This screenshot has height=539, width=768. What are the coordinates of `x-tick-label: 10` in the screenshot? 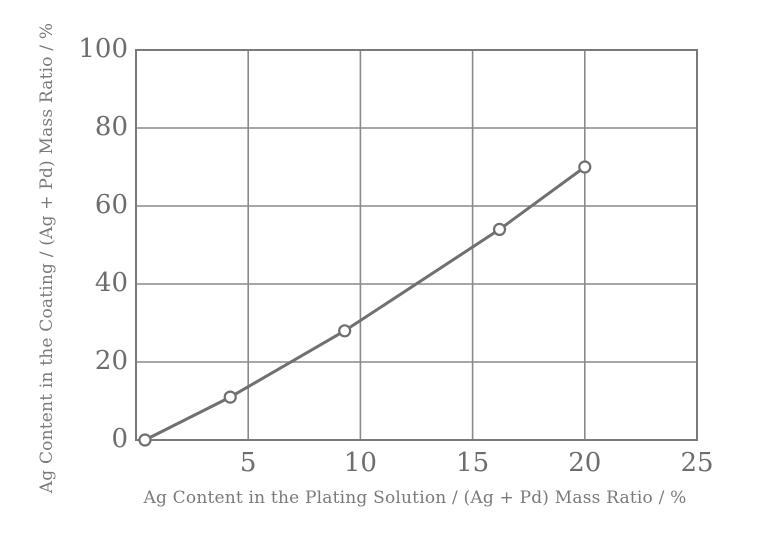 It's located at (360, 463).